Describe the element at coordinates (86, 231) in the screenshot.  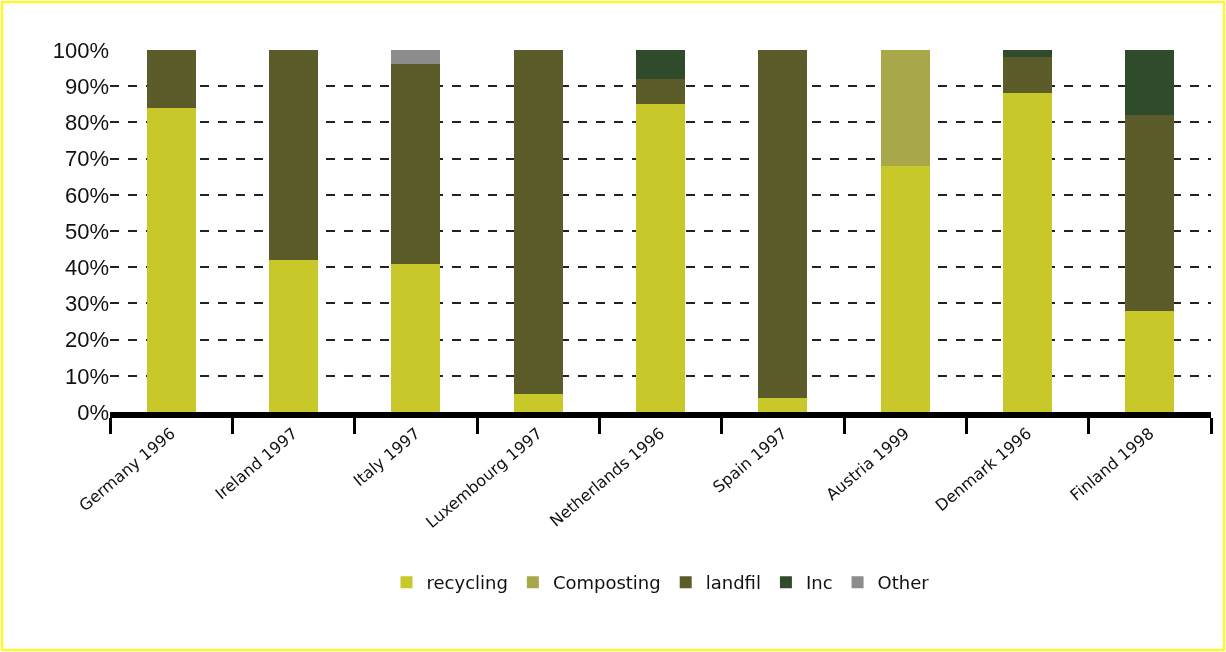
I see `y-tick-label: 50%` at that location.